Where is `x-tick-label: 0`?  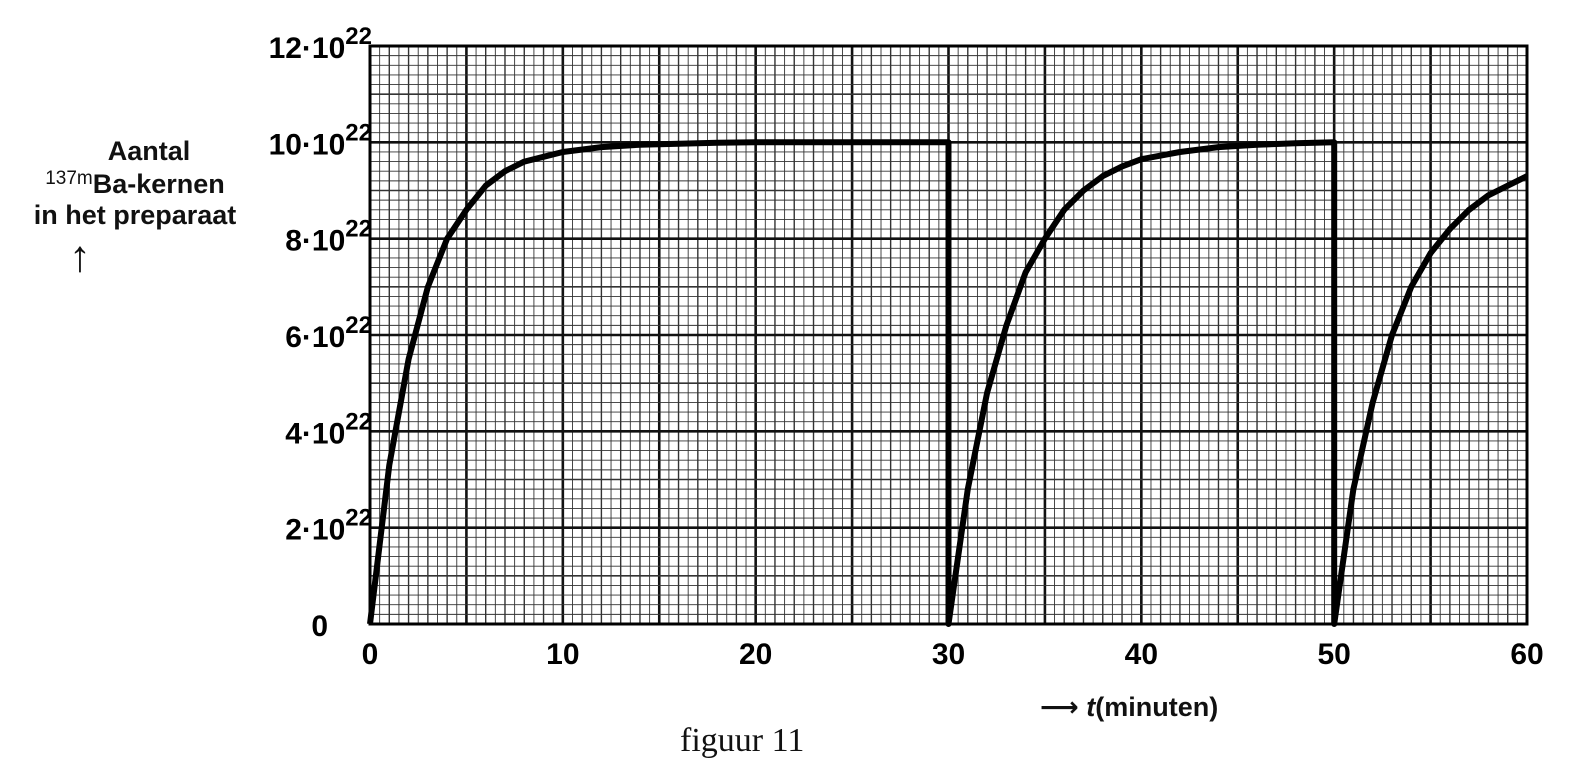
x-tick-label: 0 is located at coordinates (370, 654).